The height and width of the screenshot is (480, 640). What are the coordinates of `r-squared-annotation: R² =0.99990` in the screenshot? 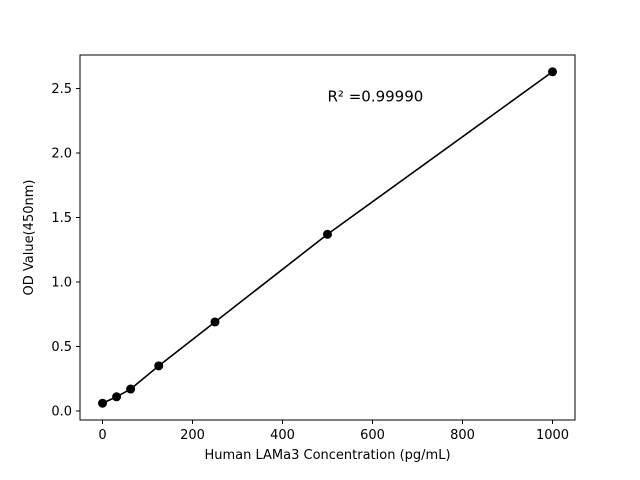 It's located at (376, 96).